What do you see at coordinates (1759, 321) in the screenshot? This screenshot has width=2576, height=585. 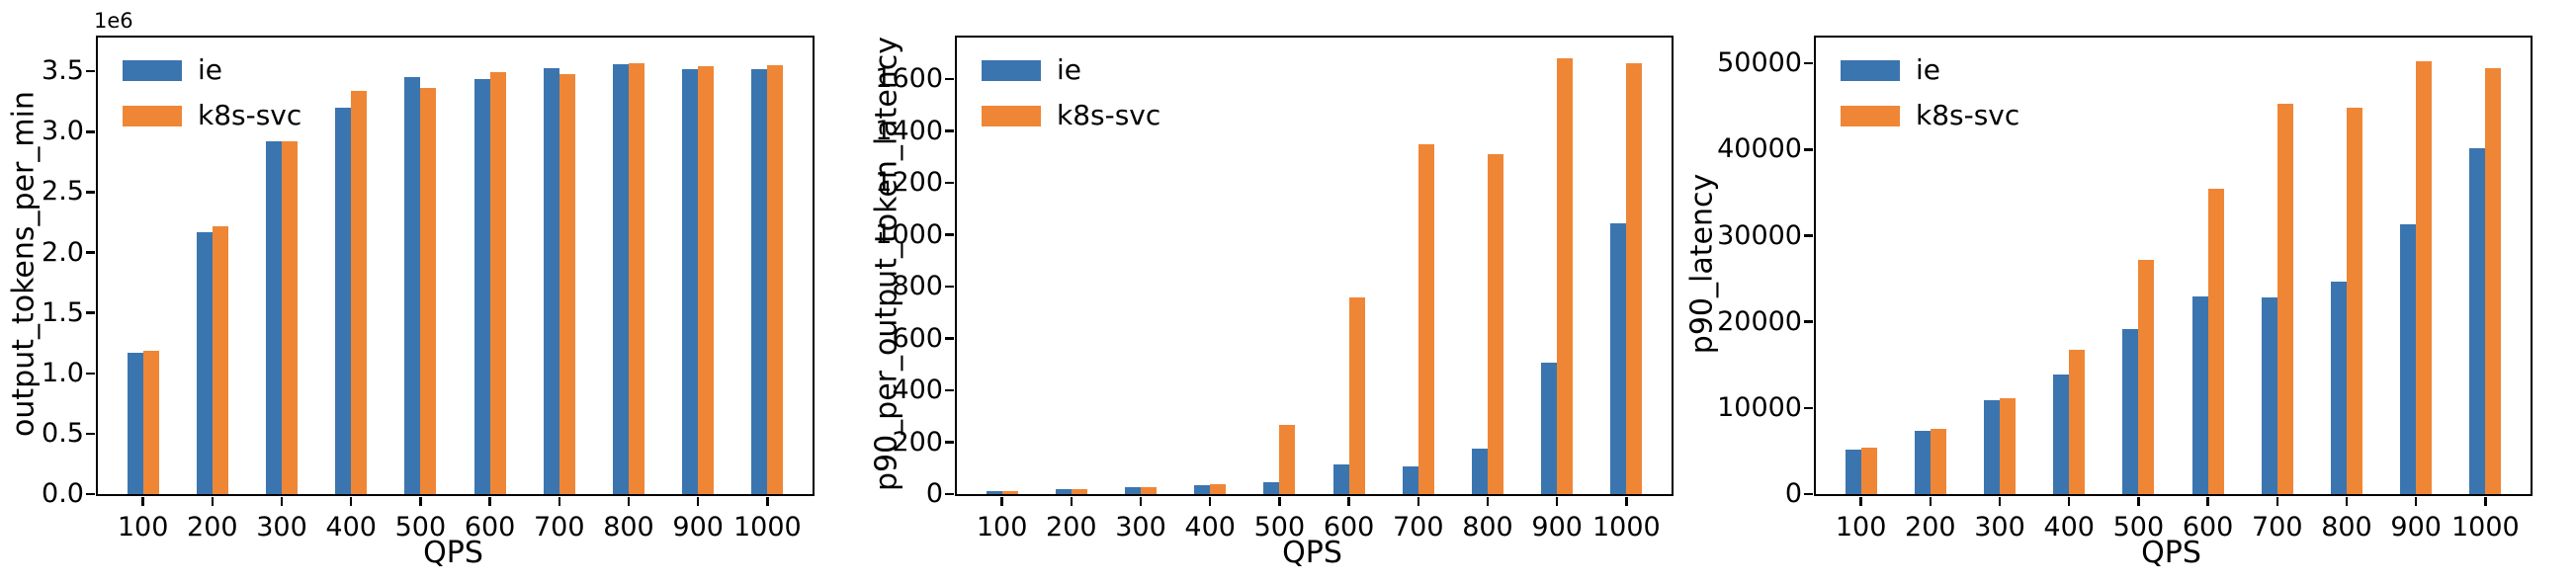 I see `y-tick-label: 20000` at bounding box center [1759, 321].